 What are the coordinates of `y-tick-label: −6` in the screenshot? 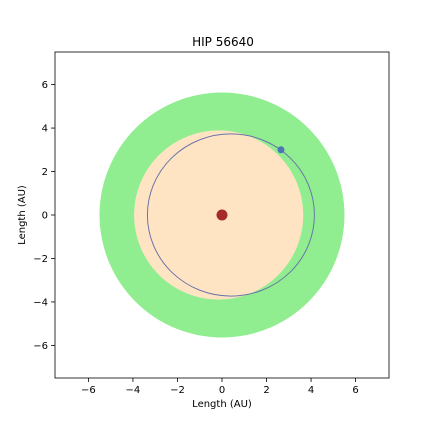 It's located at (40, 346).